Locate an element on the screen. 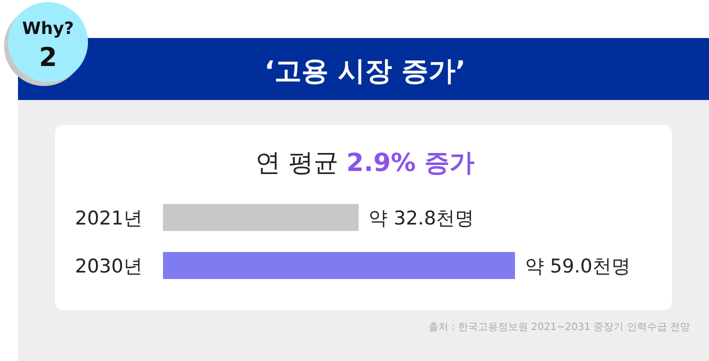 This screenshot has width=709, height=361. text: 2 is located at coordinates (48, 58).